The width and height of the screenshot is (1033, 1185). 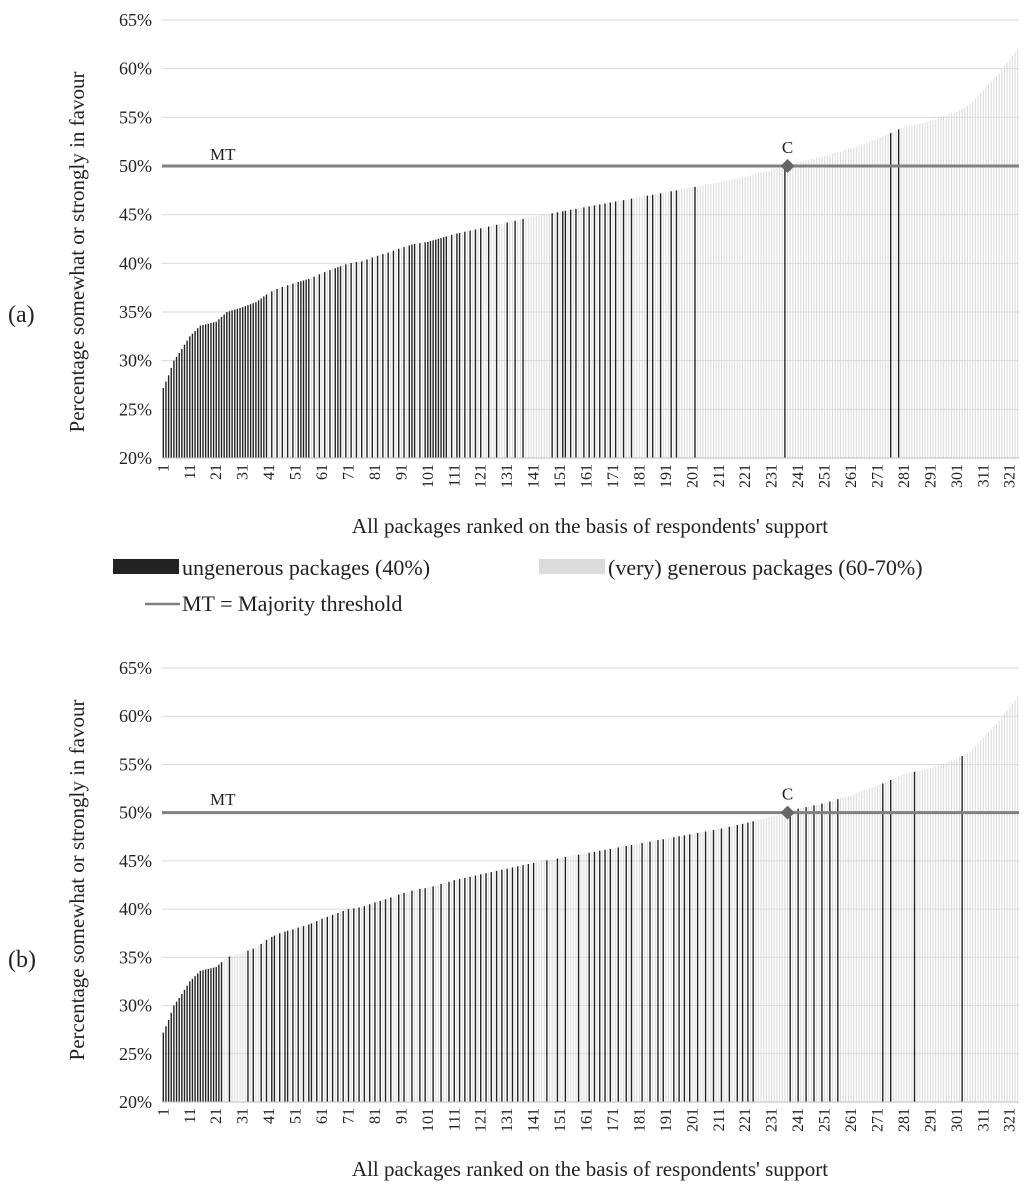 I want to click on x-tick-label: 91, so click(x=401, y=1116).